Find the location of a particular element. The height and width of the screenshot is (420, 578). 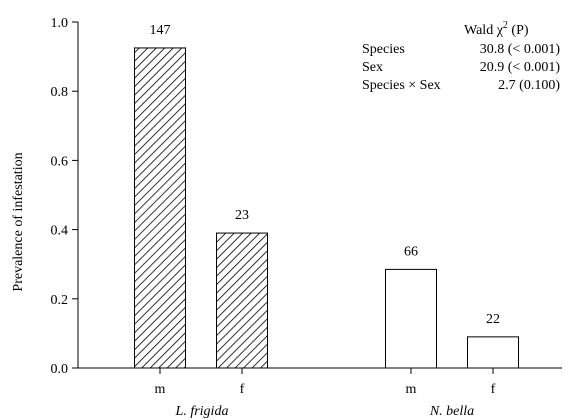

bar-count-label: 147 is located at coordinates (160, 30).